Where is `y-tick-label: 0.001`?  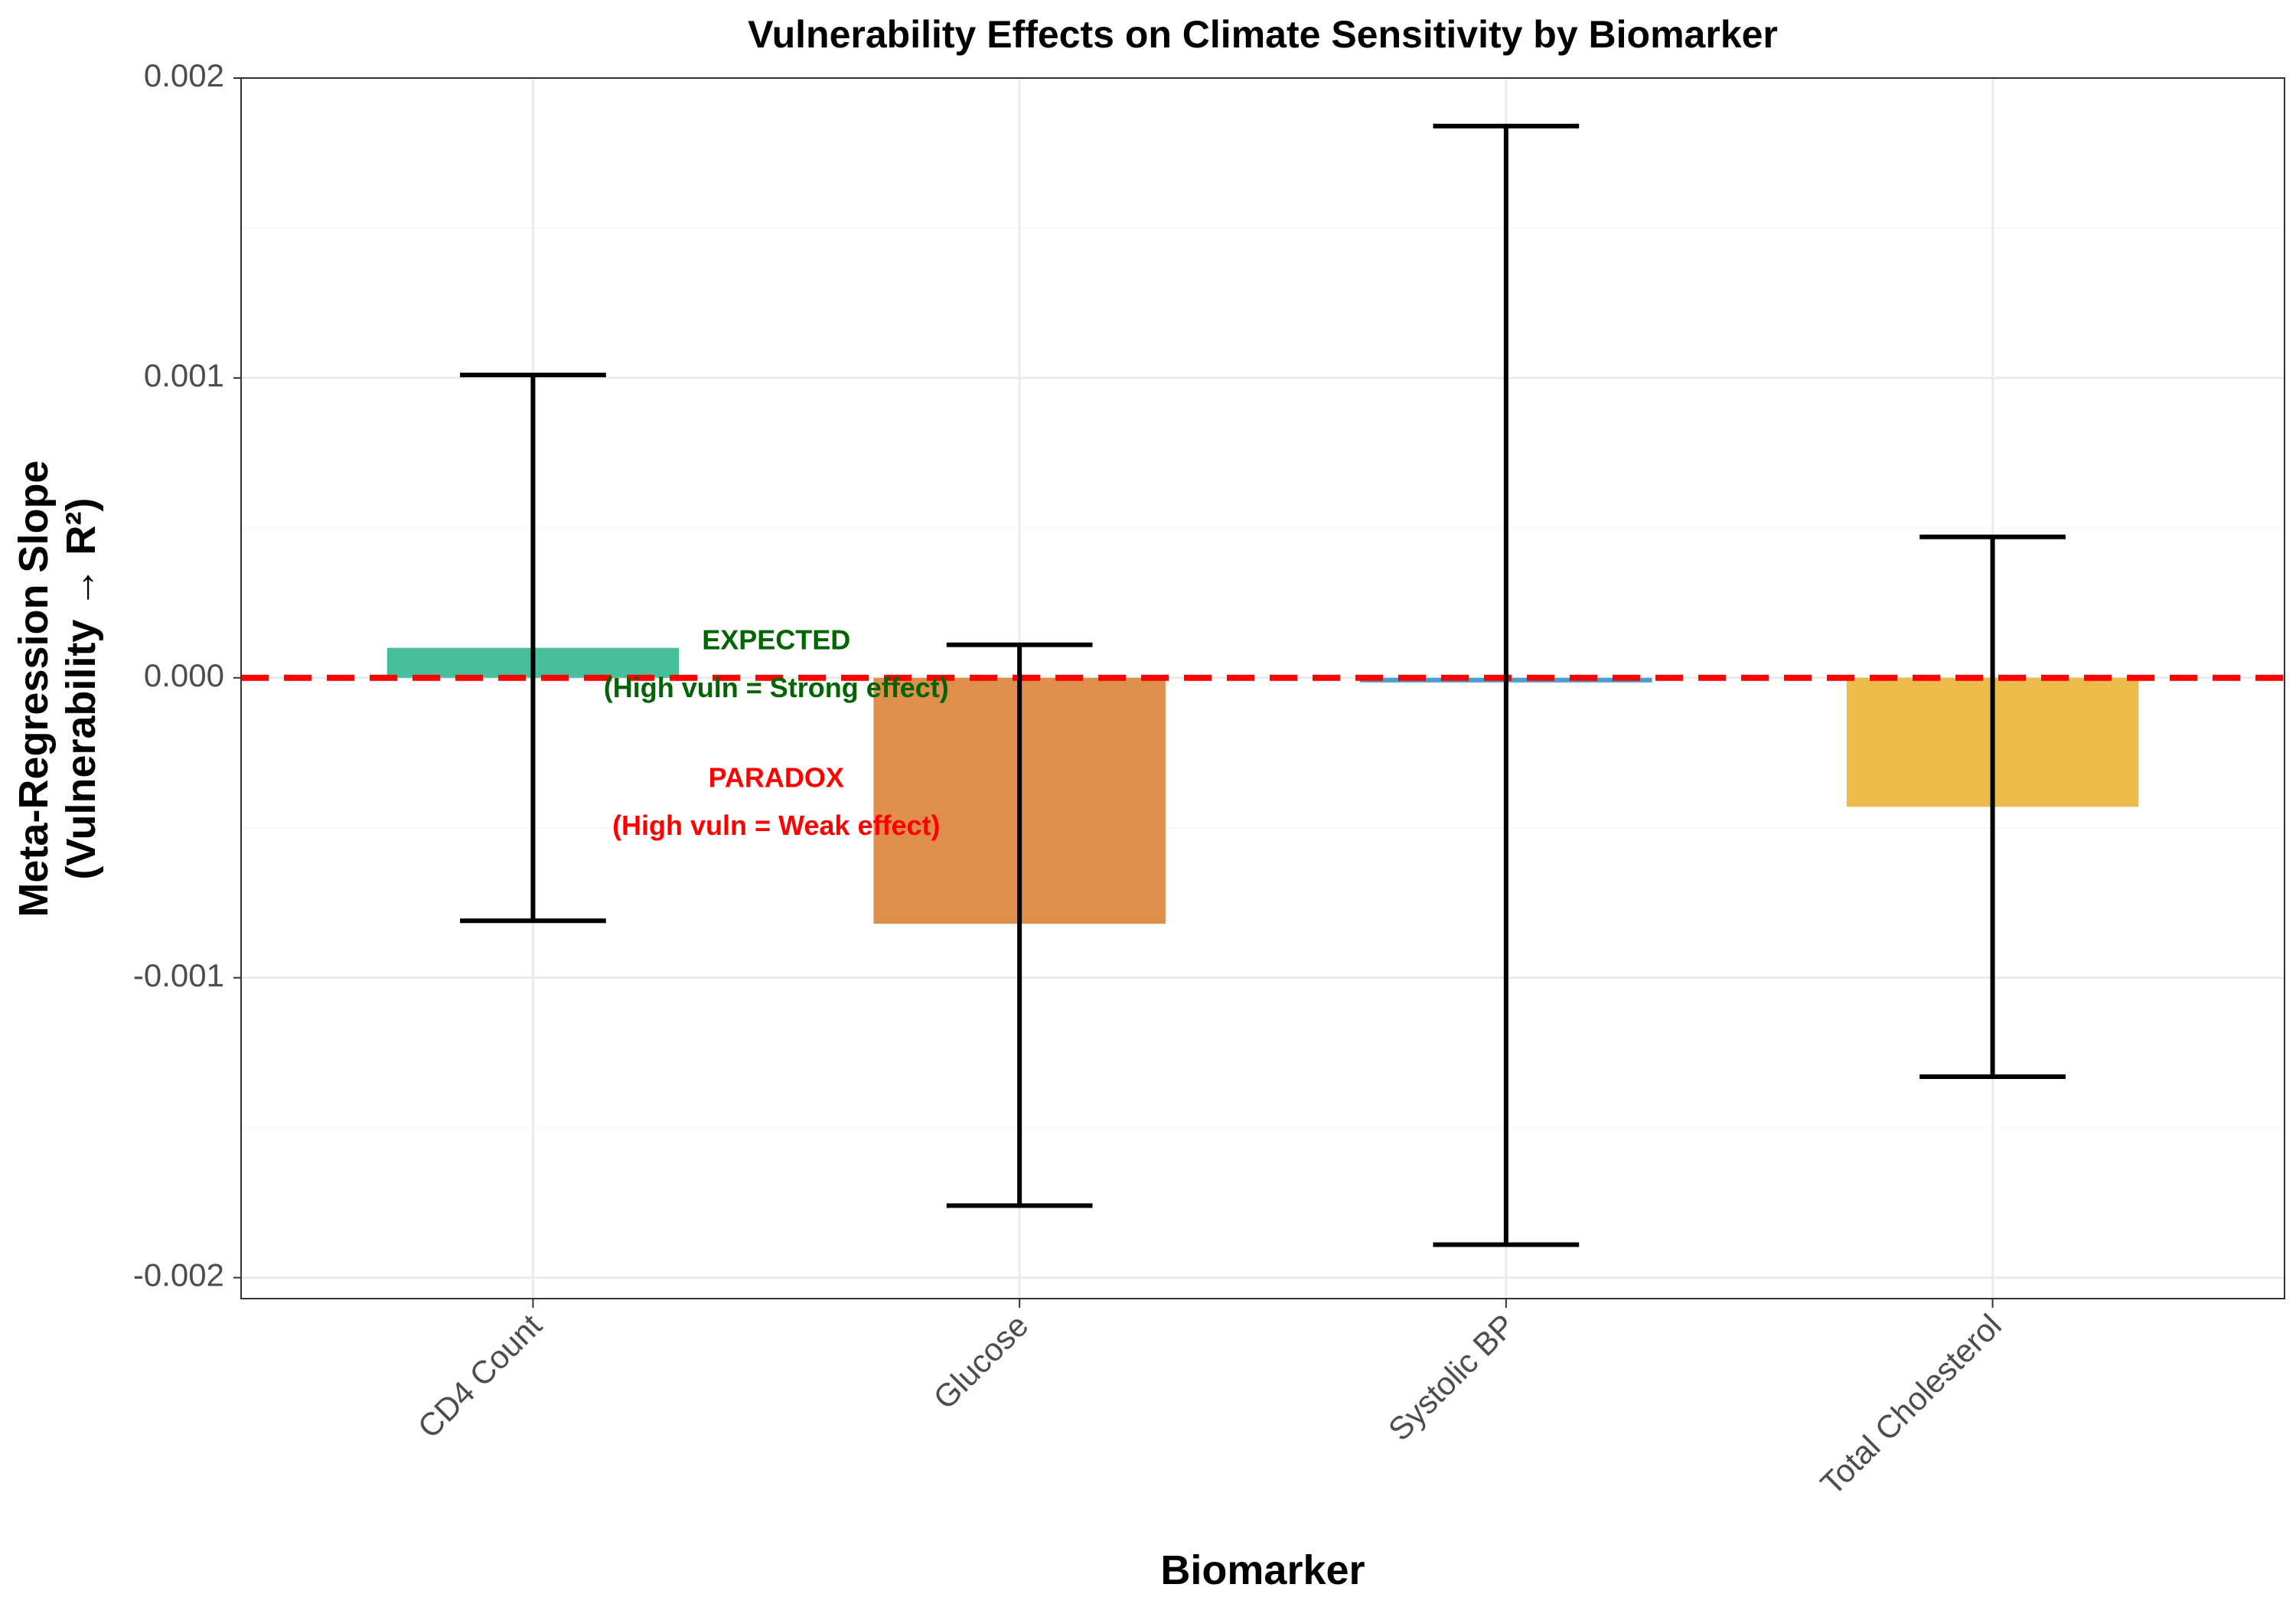
y-tick-label: 0.001 is located at coordinates (184, 375).